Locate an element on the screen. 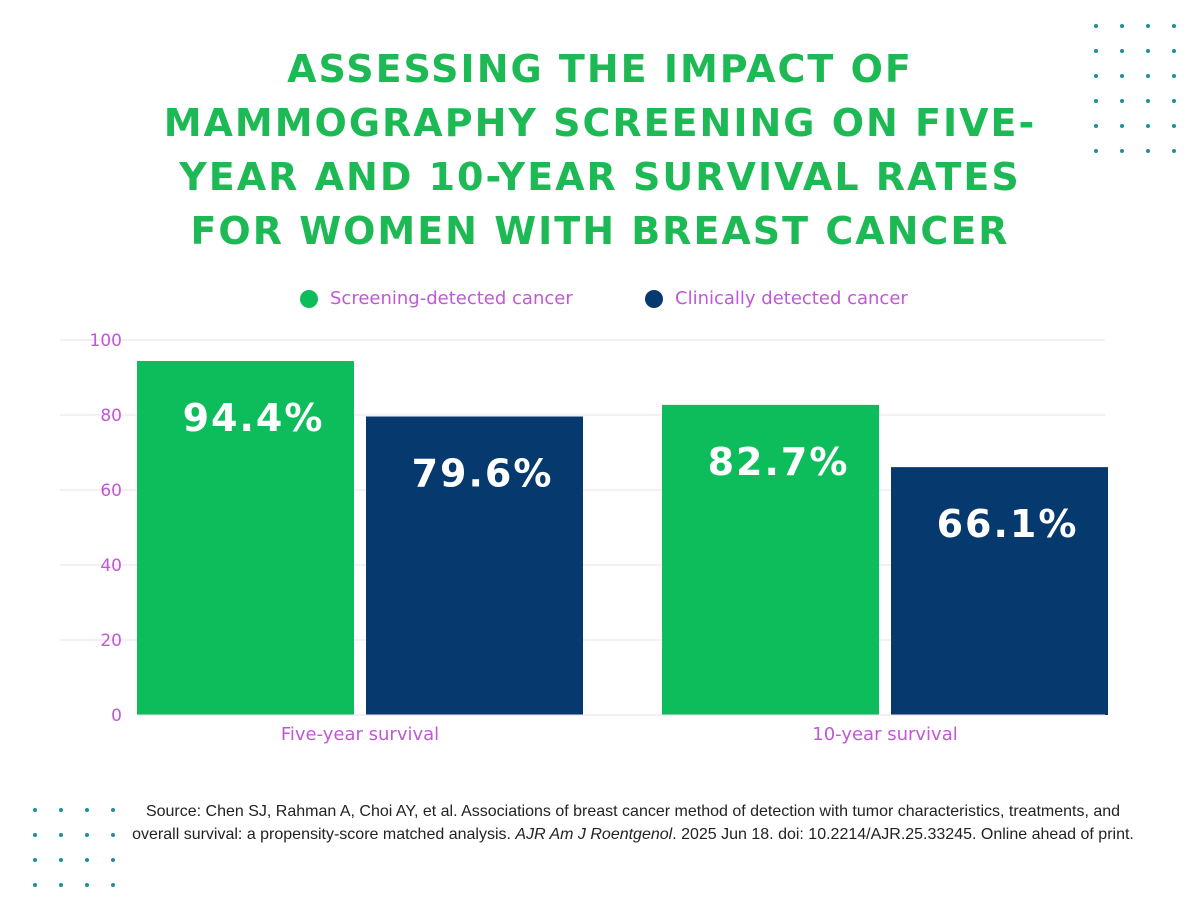 The image size is (1200, 900). legend-label-screening: Screening-detected cancer is located at coordinates (451, 298).